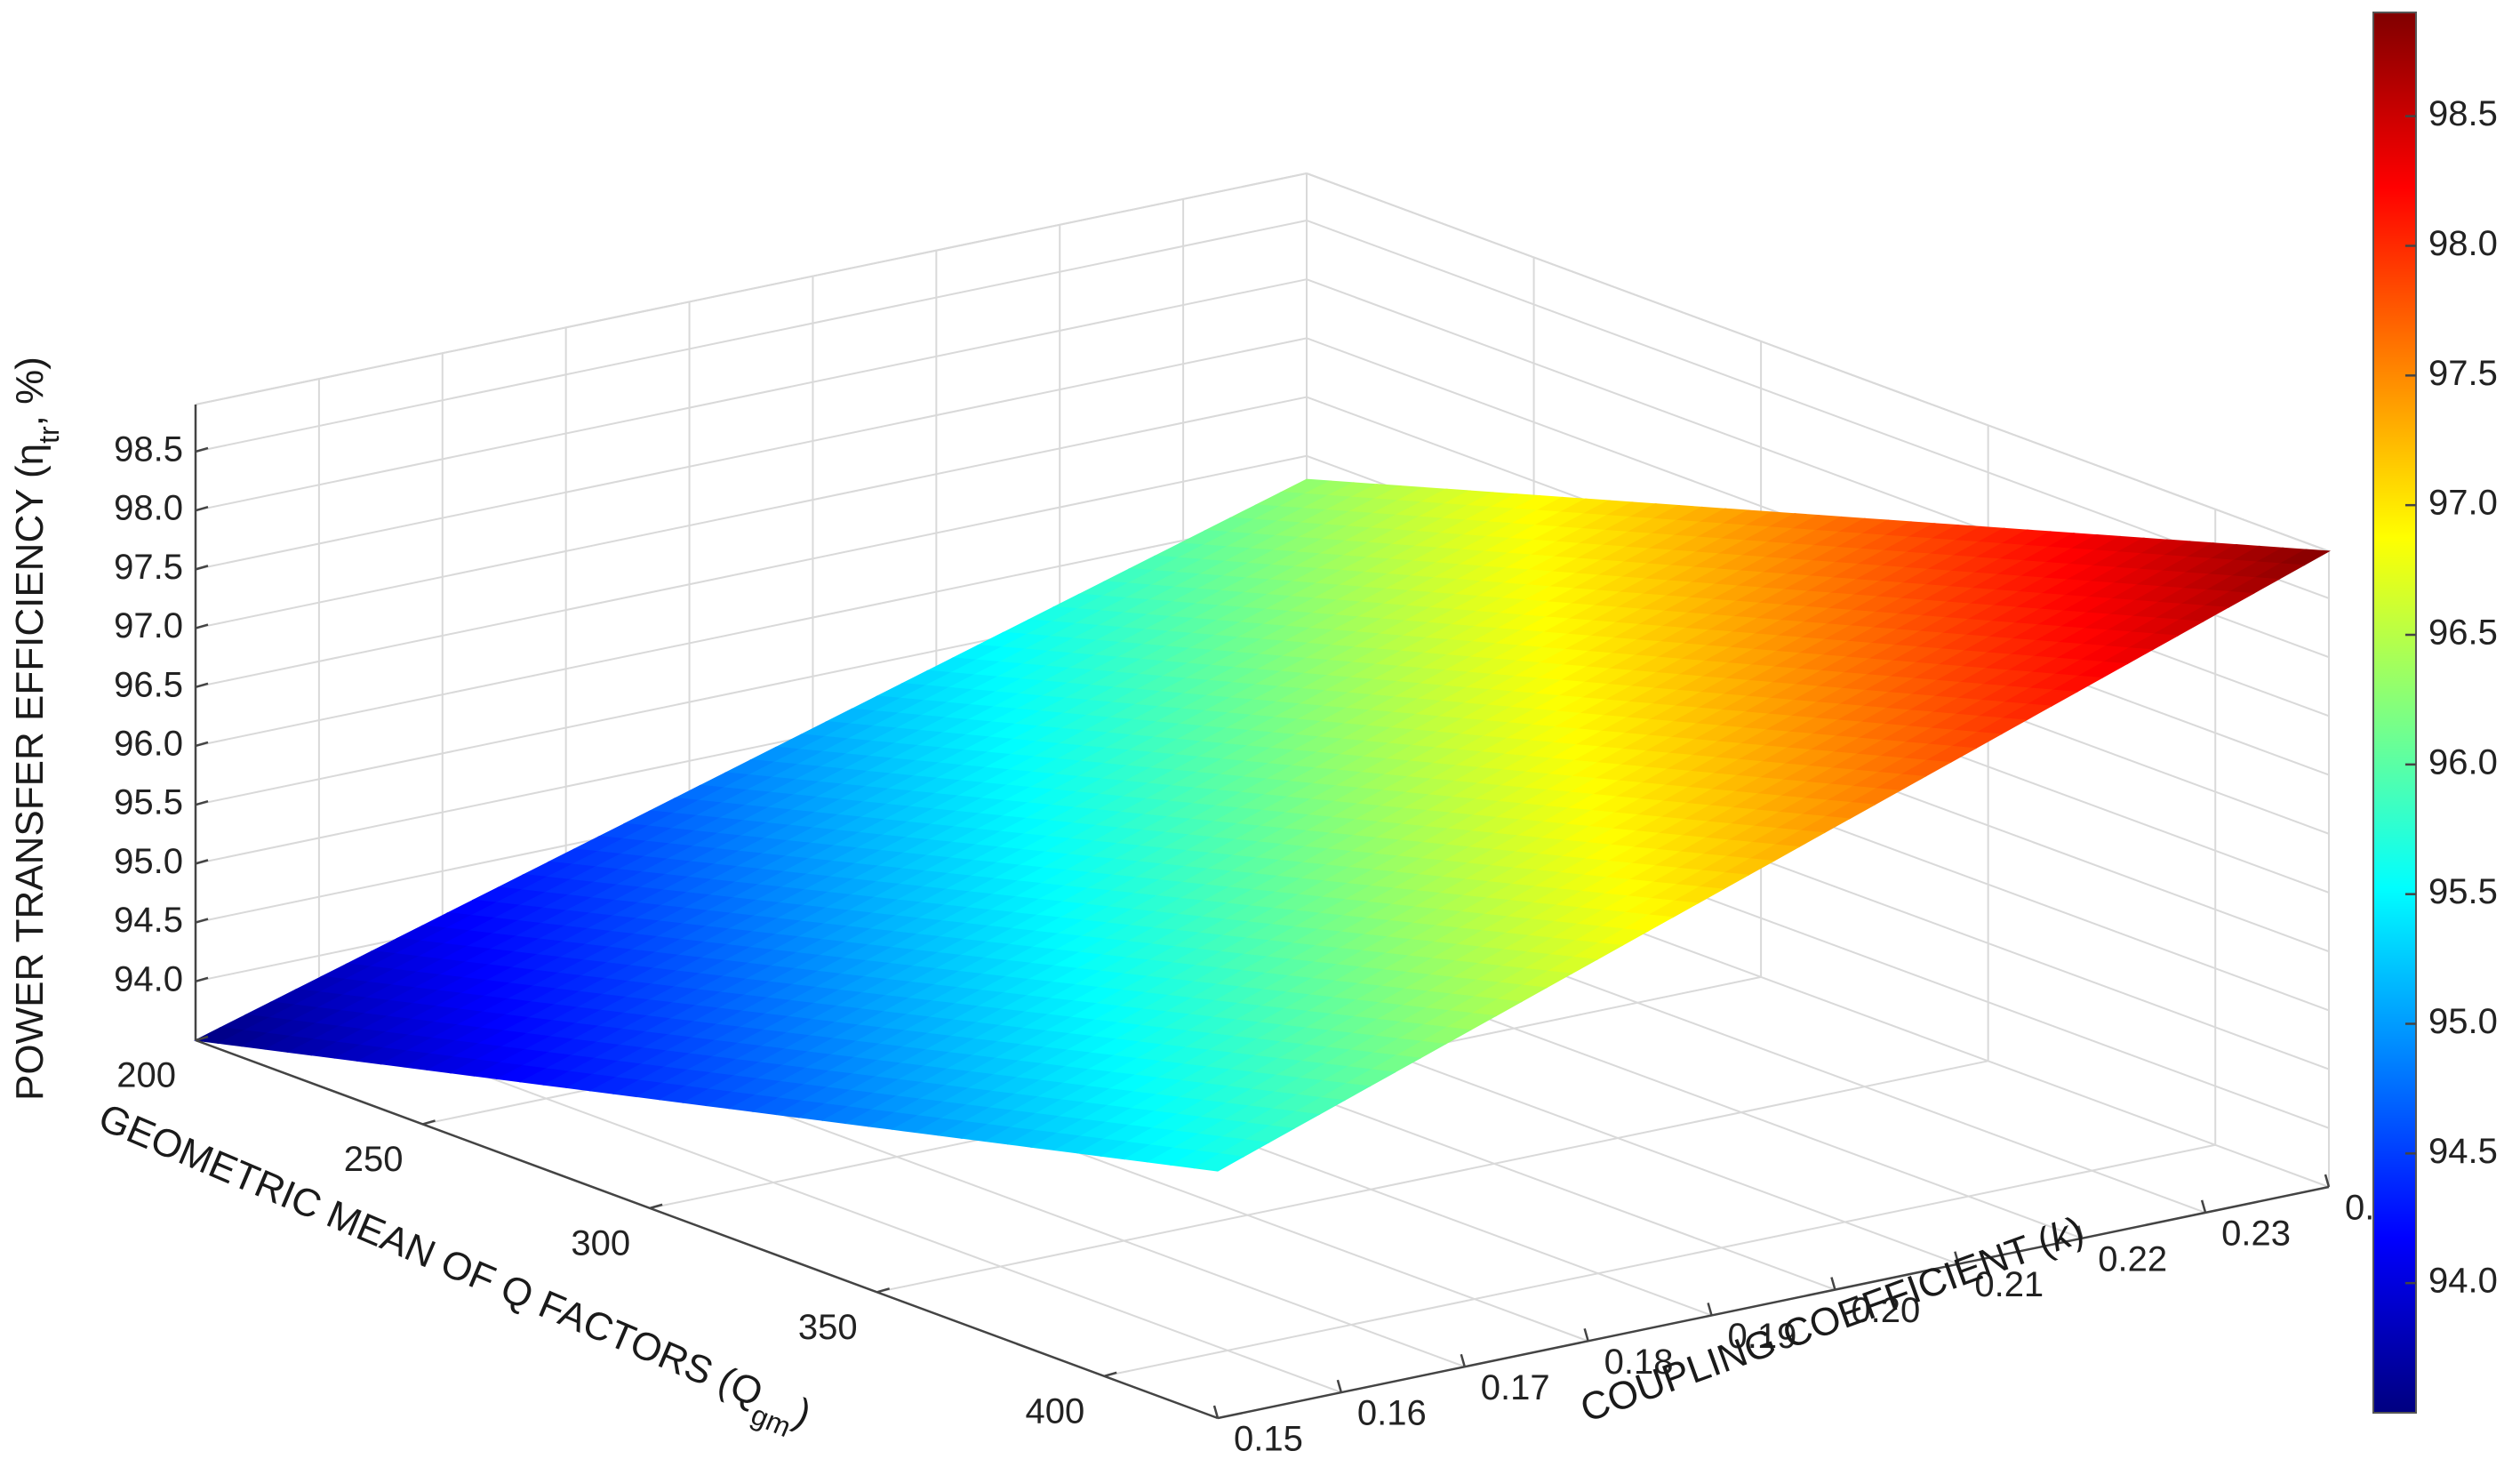  Describe the element at coordinates (2463, 891) in the screenshot. I see `colorbar-tick-label: 95.5` at that location.